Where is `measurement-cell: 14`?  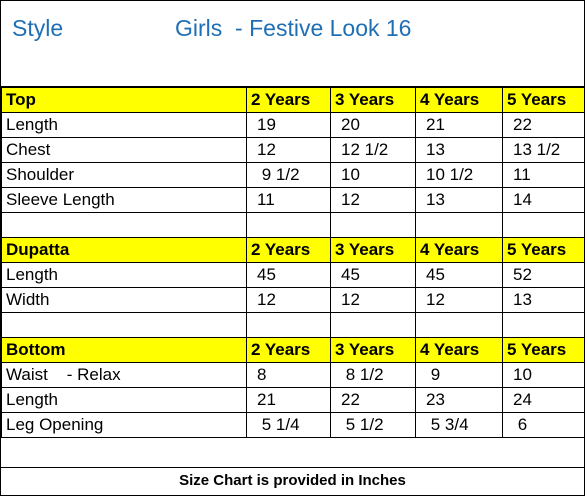 measurement-cell: 14 is located at coordinates (543, 200).